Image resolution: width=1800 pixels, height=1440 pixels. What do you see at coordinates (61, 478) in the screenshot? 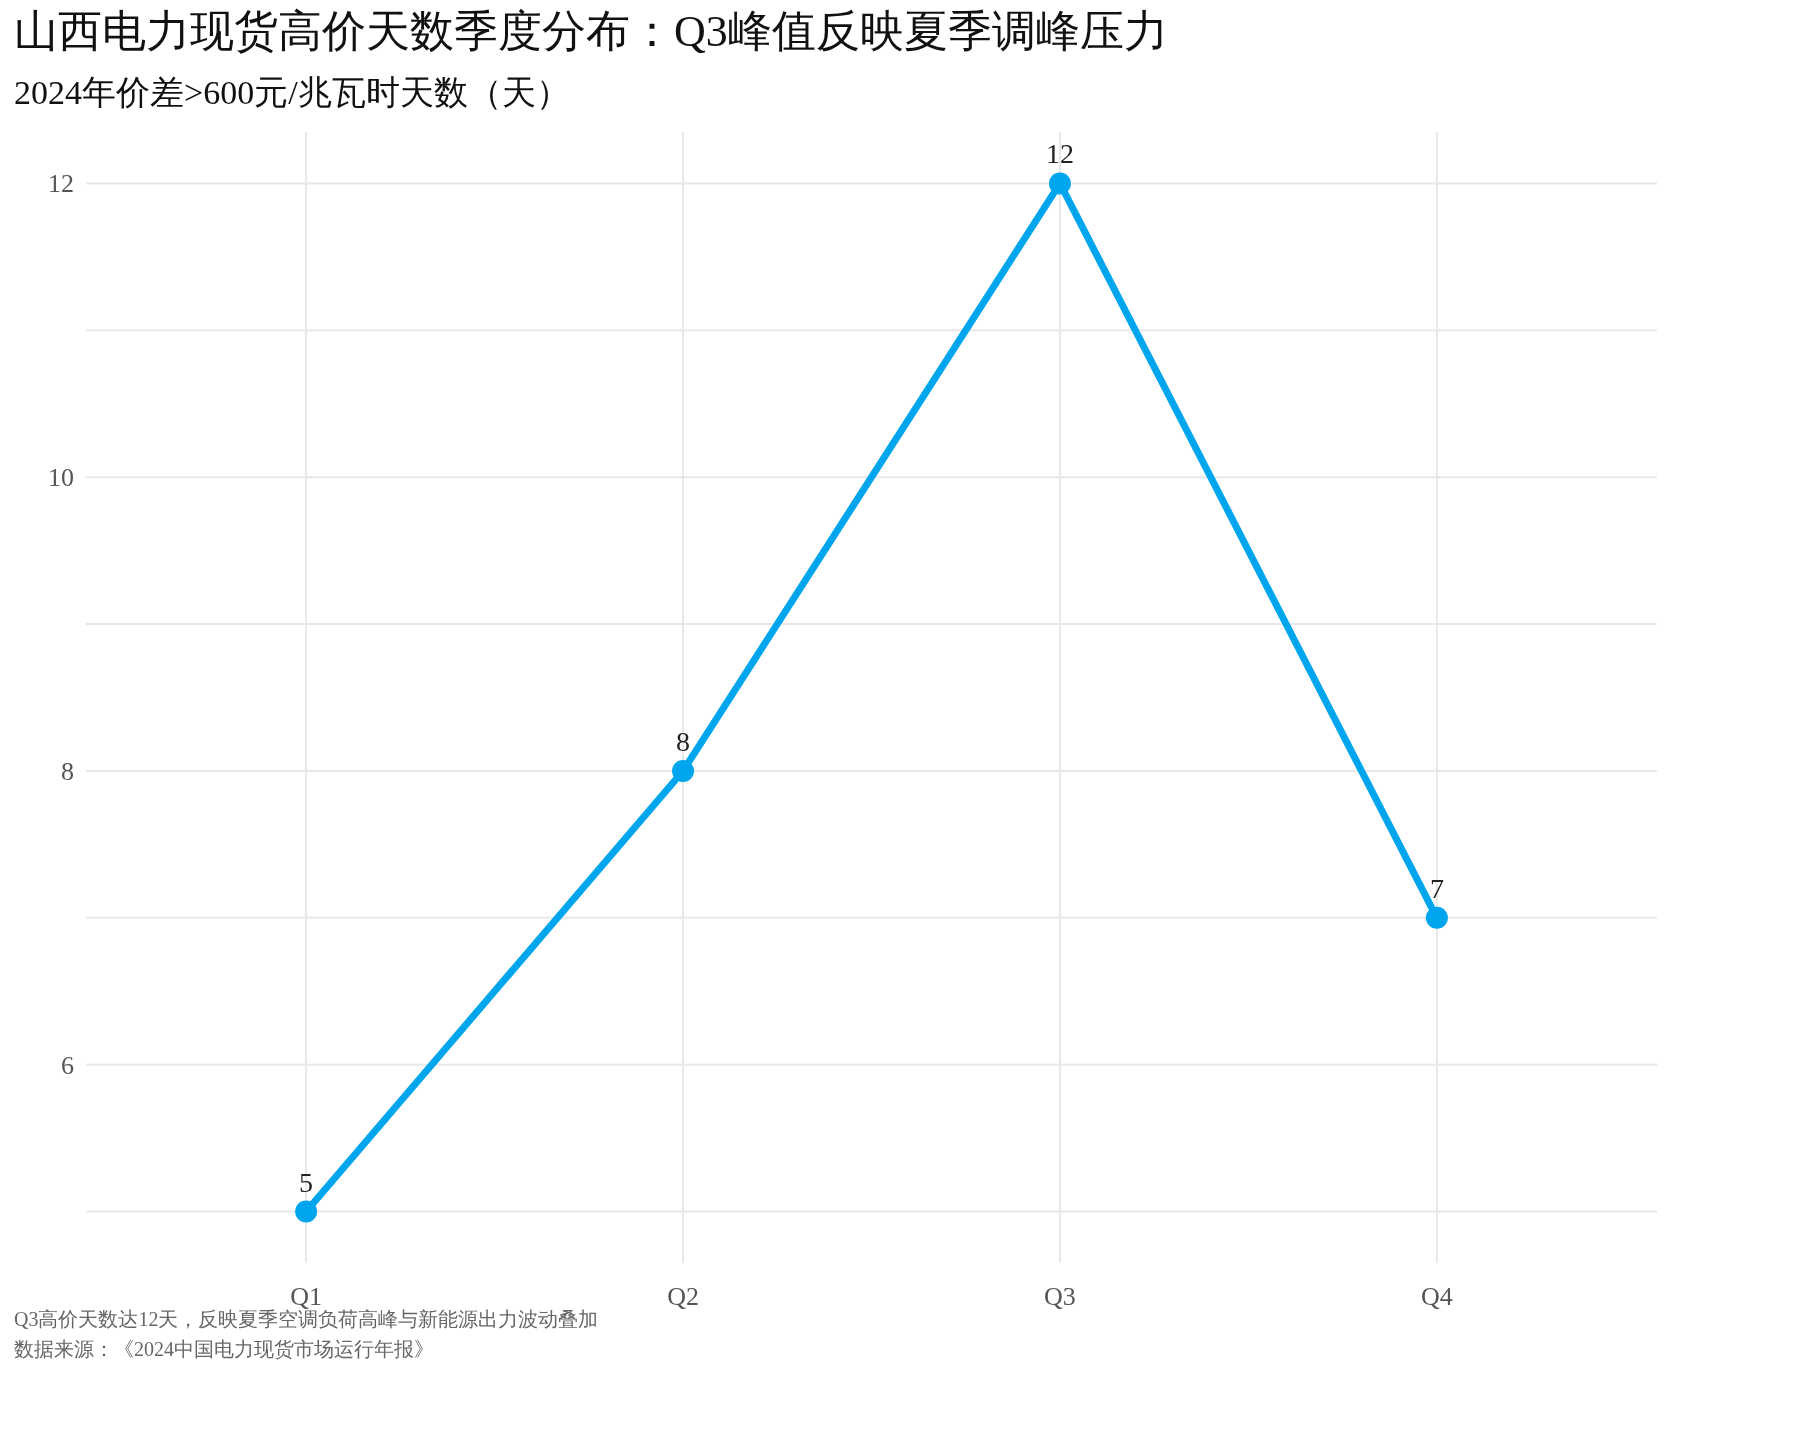
I see `y-tick-label: 10` at bounding box center [61, 478].